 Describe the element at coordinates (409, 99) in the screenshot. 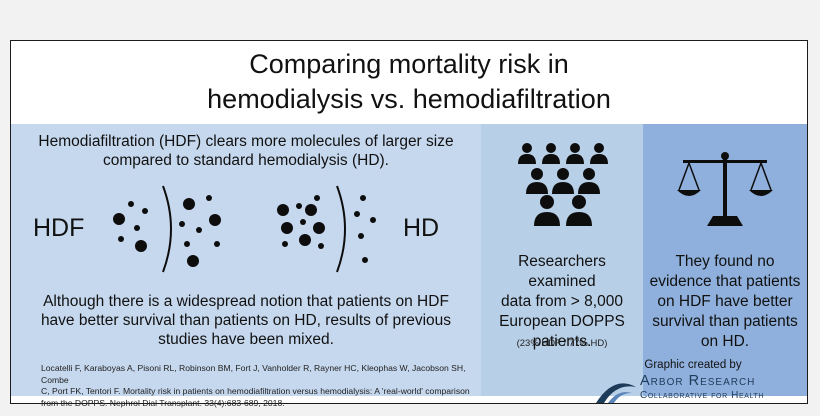

I see `title-line-2: hemodialysis vs. hemodiafiltration` at that location.